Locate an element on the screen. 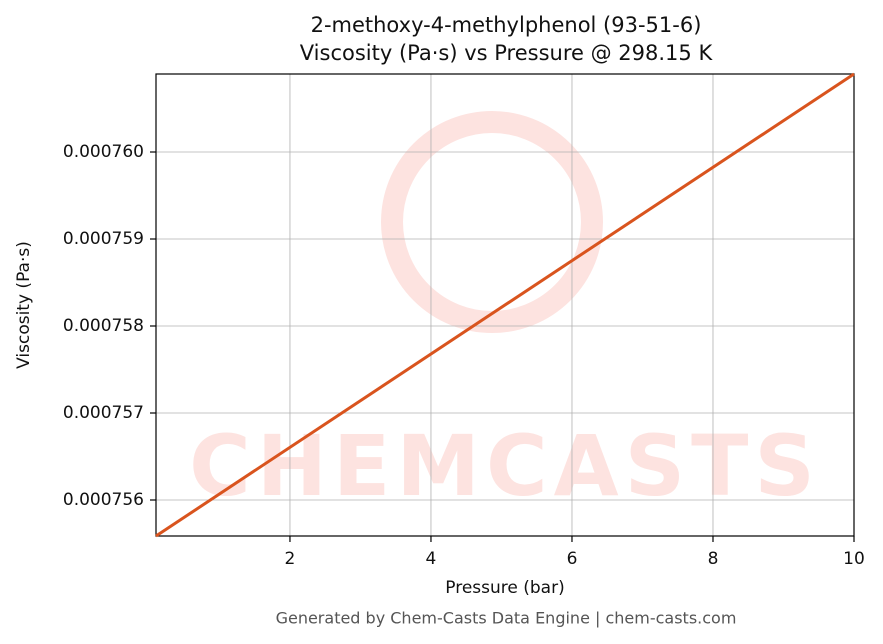 This screenshot has width=883, height=644. chart-subtitle: Viscosity (Pa·s) vs Pressure @ 298.15 K is located at coordinates (507, 53).